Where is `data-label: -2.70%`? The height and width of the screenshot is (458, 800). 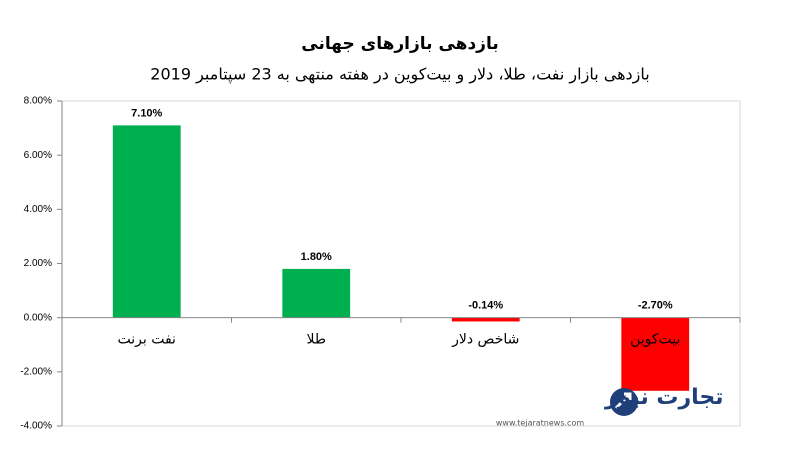 data-label: -2.70% is located at coordinates (655, 306).